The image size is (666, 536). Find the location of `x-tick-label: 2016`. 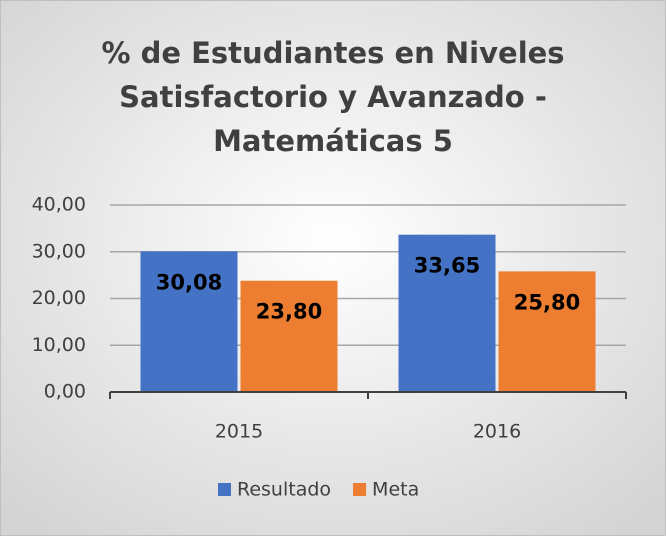

x-tick-label: 2016 is located at coordinates (497, 432).